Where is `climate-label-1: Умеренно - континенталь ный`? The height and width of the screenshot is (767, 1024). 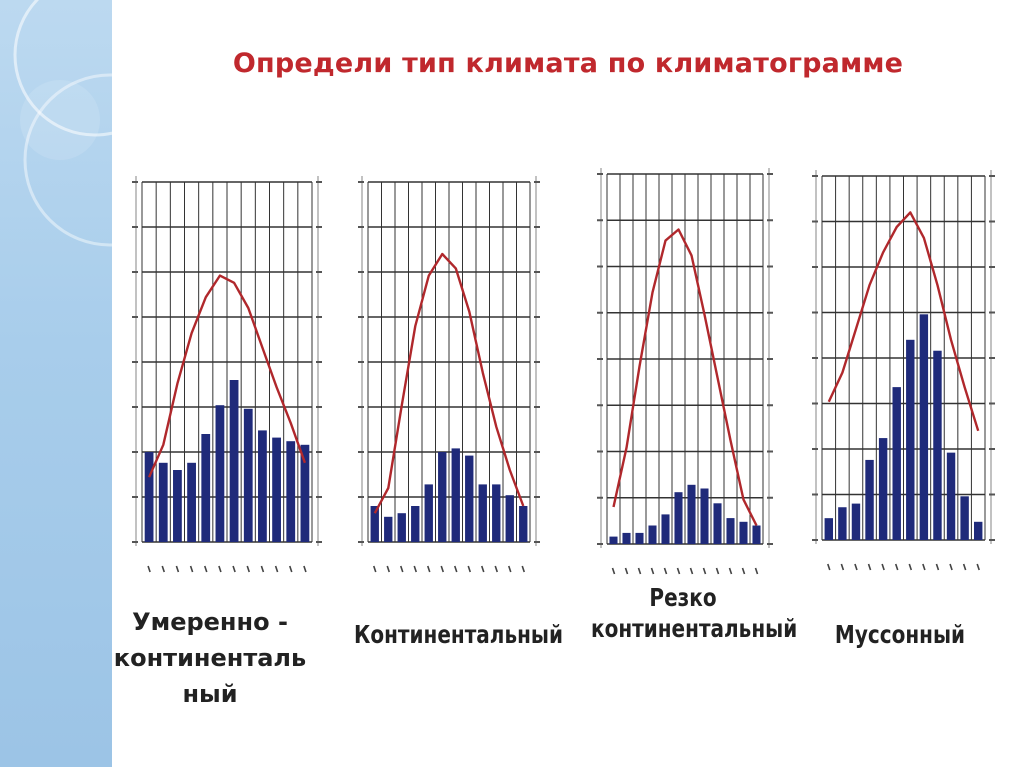 climate-label-1: Умеренно - континенталь ный is located at coordinates (210, 658).